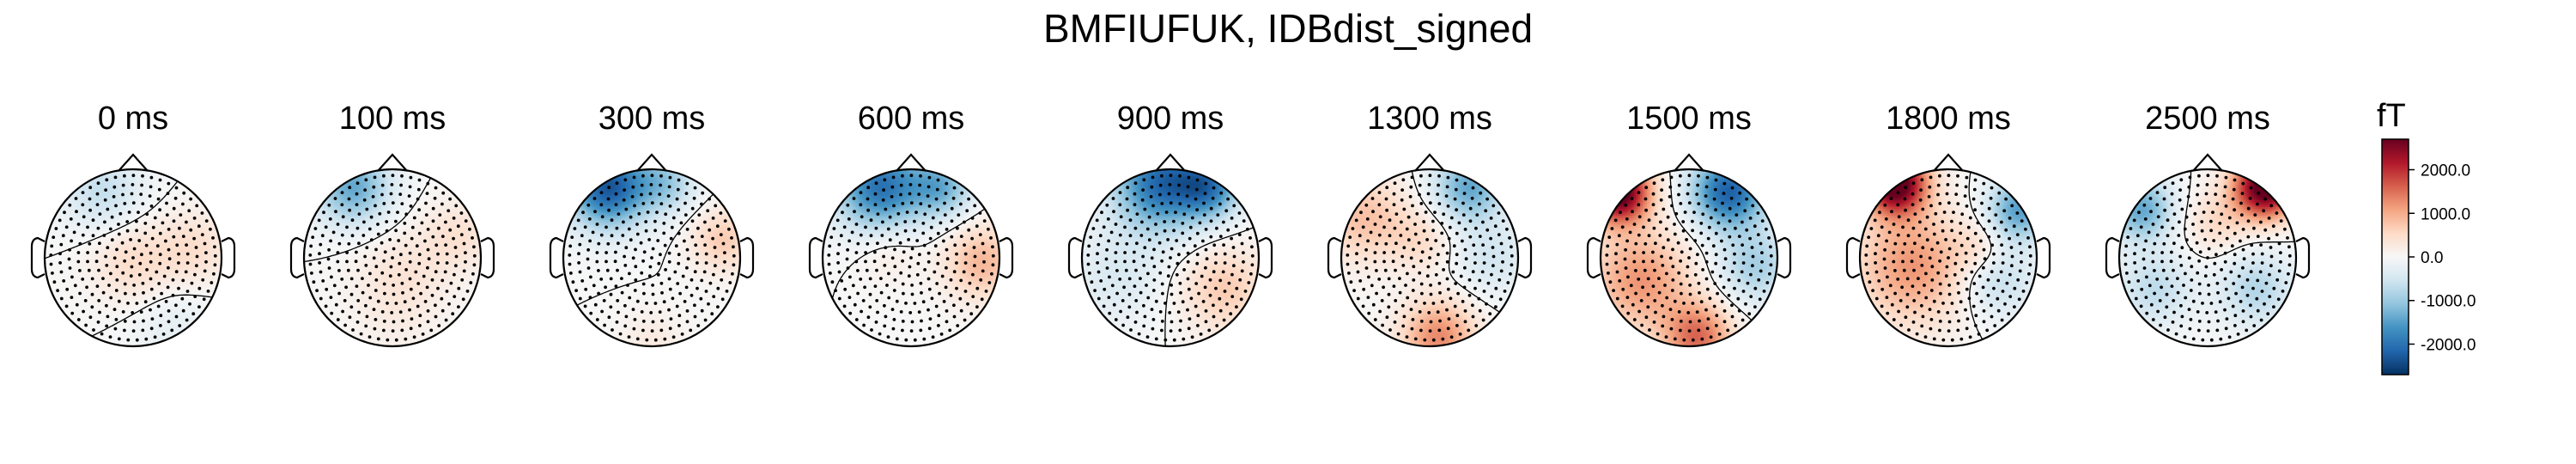  I want to click on topomap-9: 2500 ms, so click(2207, 224).